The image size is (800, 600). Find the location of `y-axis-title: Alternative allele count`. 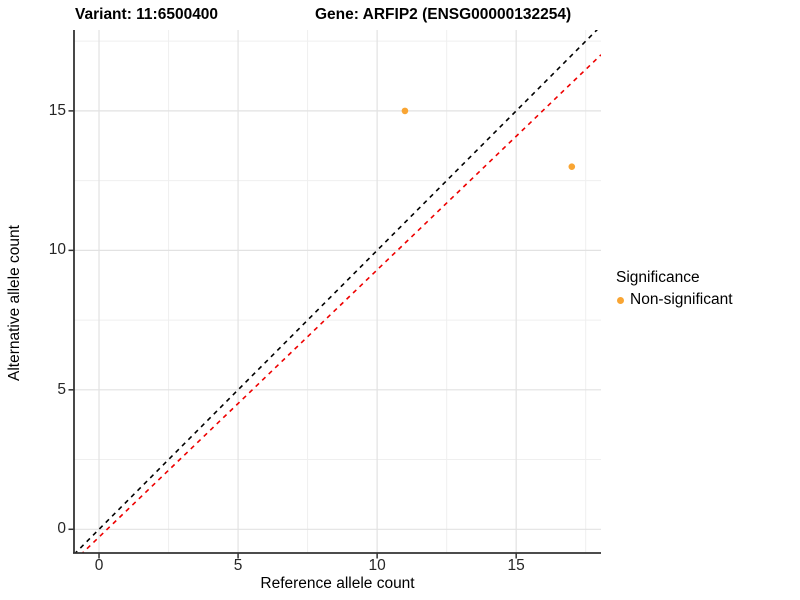

y-axis-title: Alternative allele count is located at coordinates (14, 303).